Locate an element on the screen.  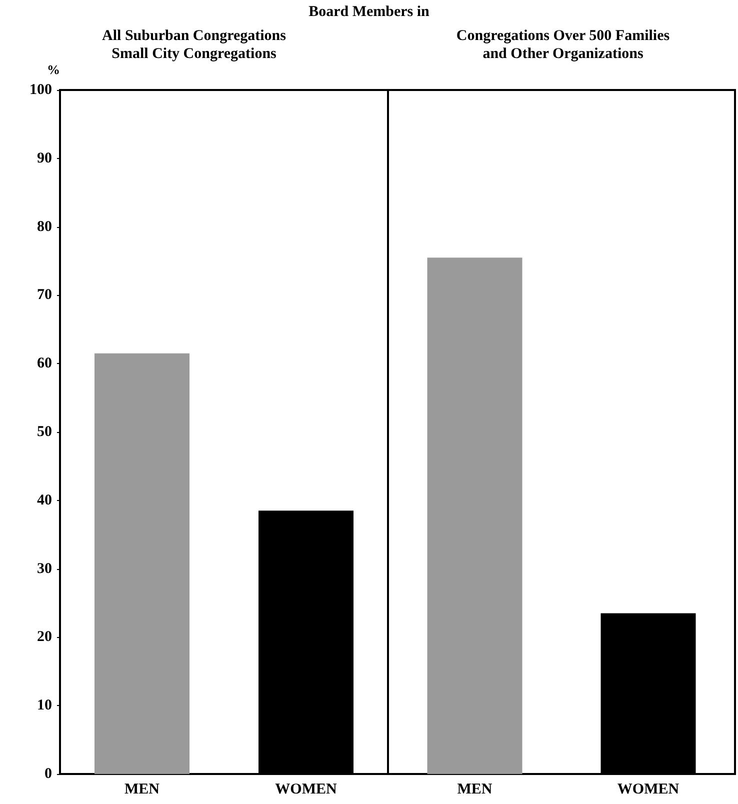
chart-subtitle: Congregations Over 500 Families and Other Organizations is located at coordinates (563, 45).